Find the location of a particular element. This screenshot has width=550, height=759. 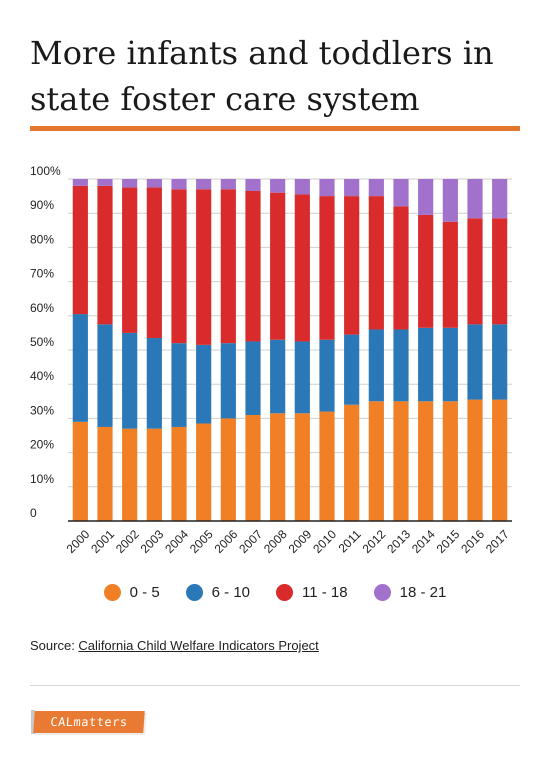

y-tick-label: 30% is located at coordinates (42, 410).